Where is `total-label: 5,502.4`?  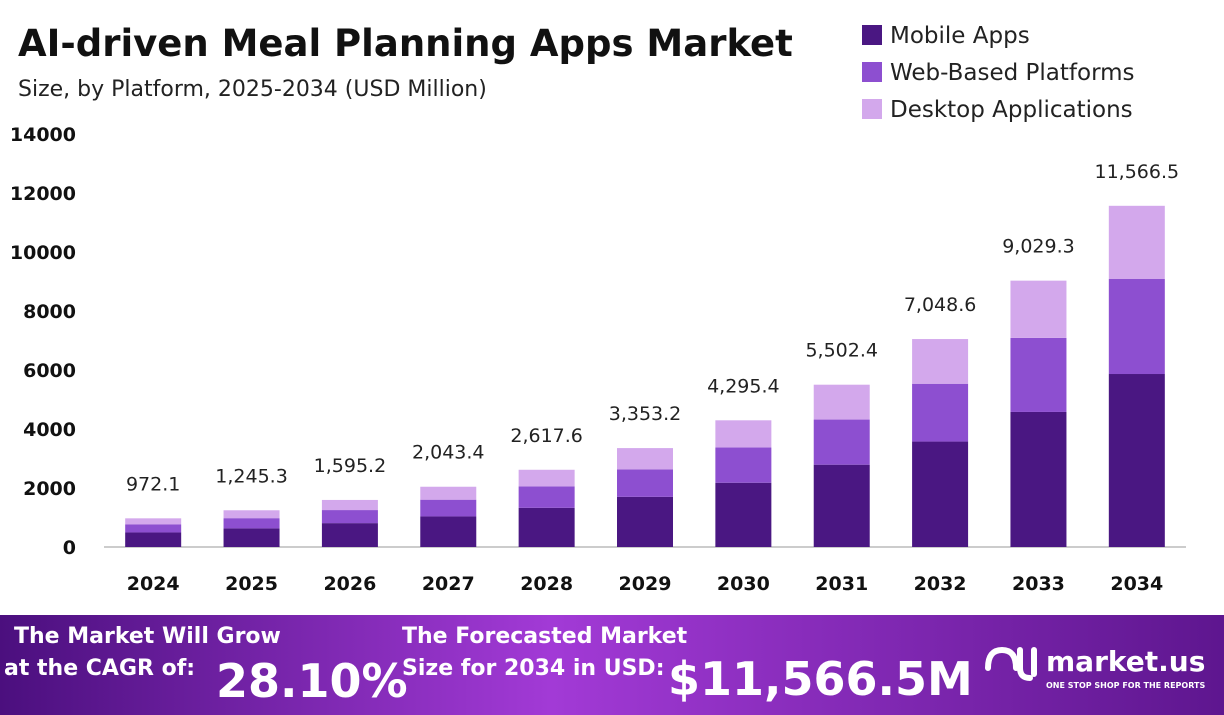 total-label: 5,502.4 is located at coordinates (841, 351).